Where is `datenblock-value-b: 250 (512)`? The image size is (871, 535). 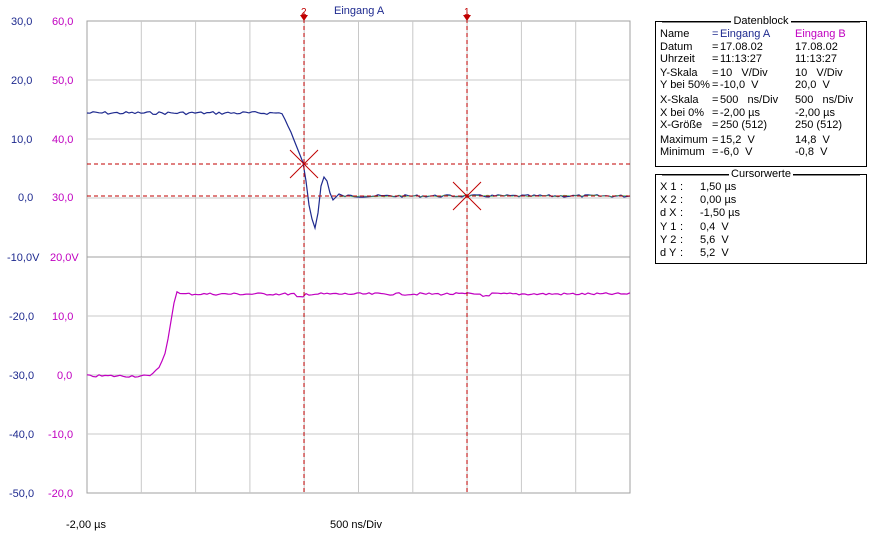 datenblock-value-b: 250 (512) is located at coordinates (819, 125).